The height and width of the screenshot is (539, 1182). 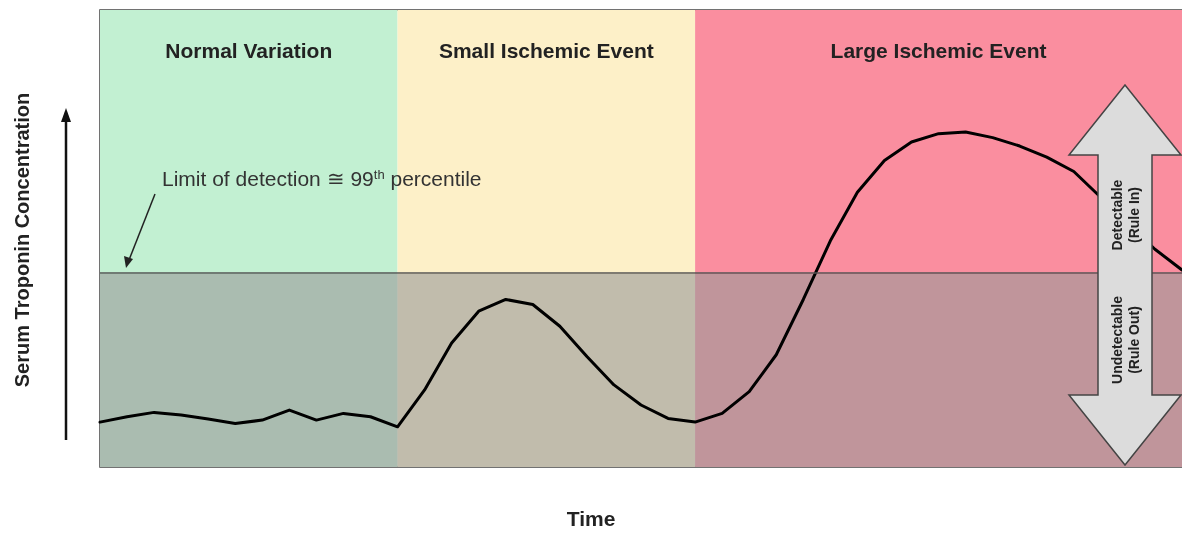 What do you see at coordinates (1125, 215) in the screenshot?
I see `annotation: Detectable (Rule In)` at bounding box center [1125, 215].